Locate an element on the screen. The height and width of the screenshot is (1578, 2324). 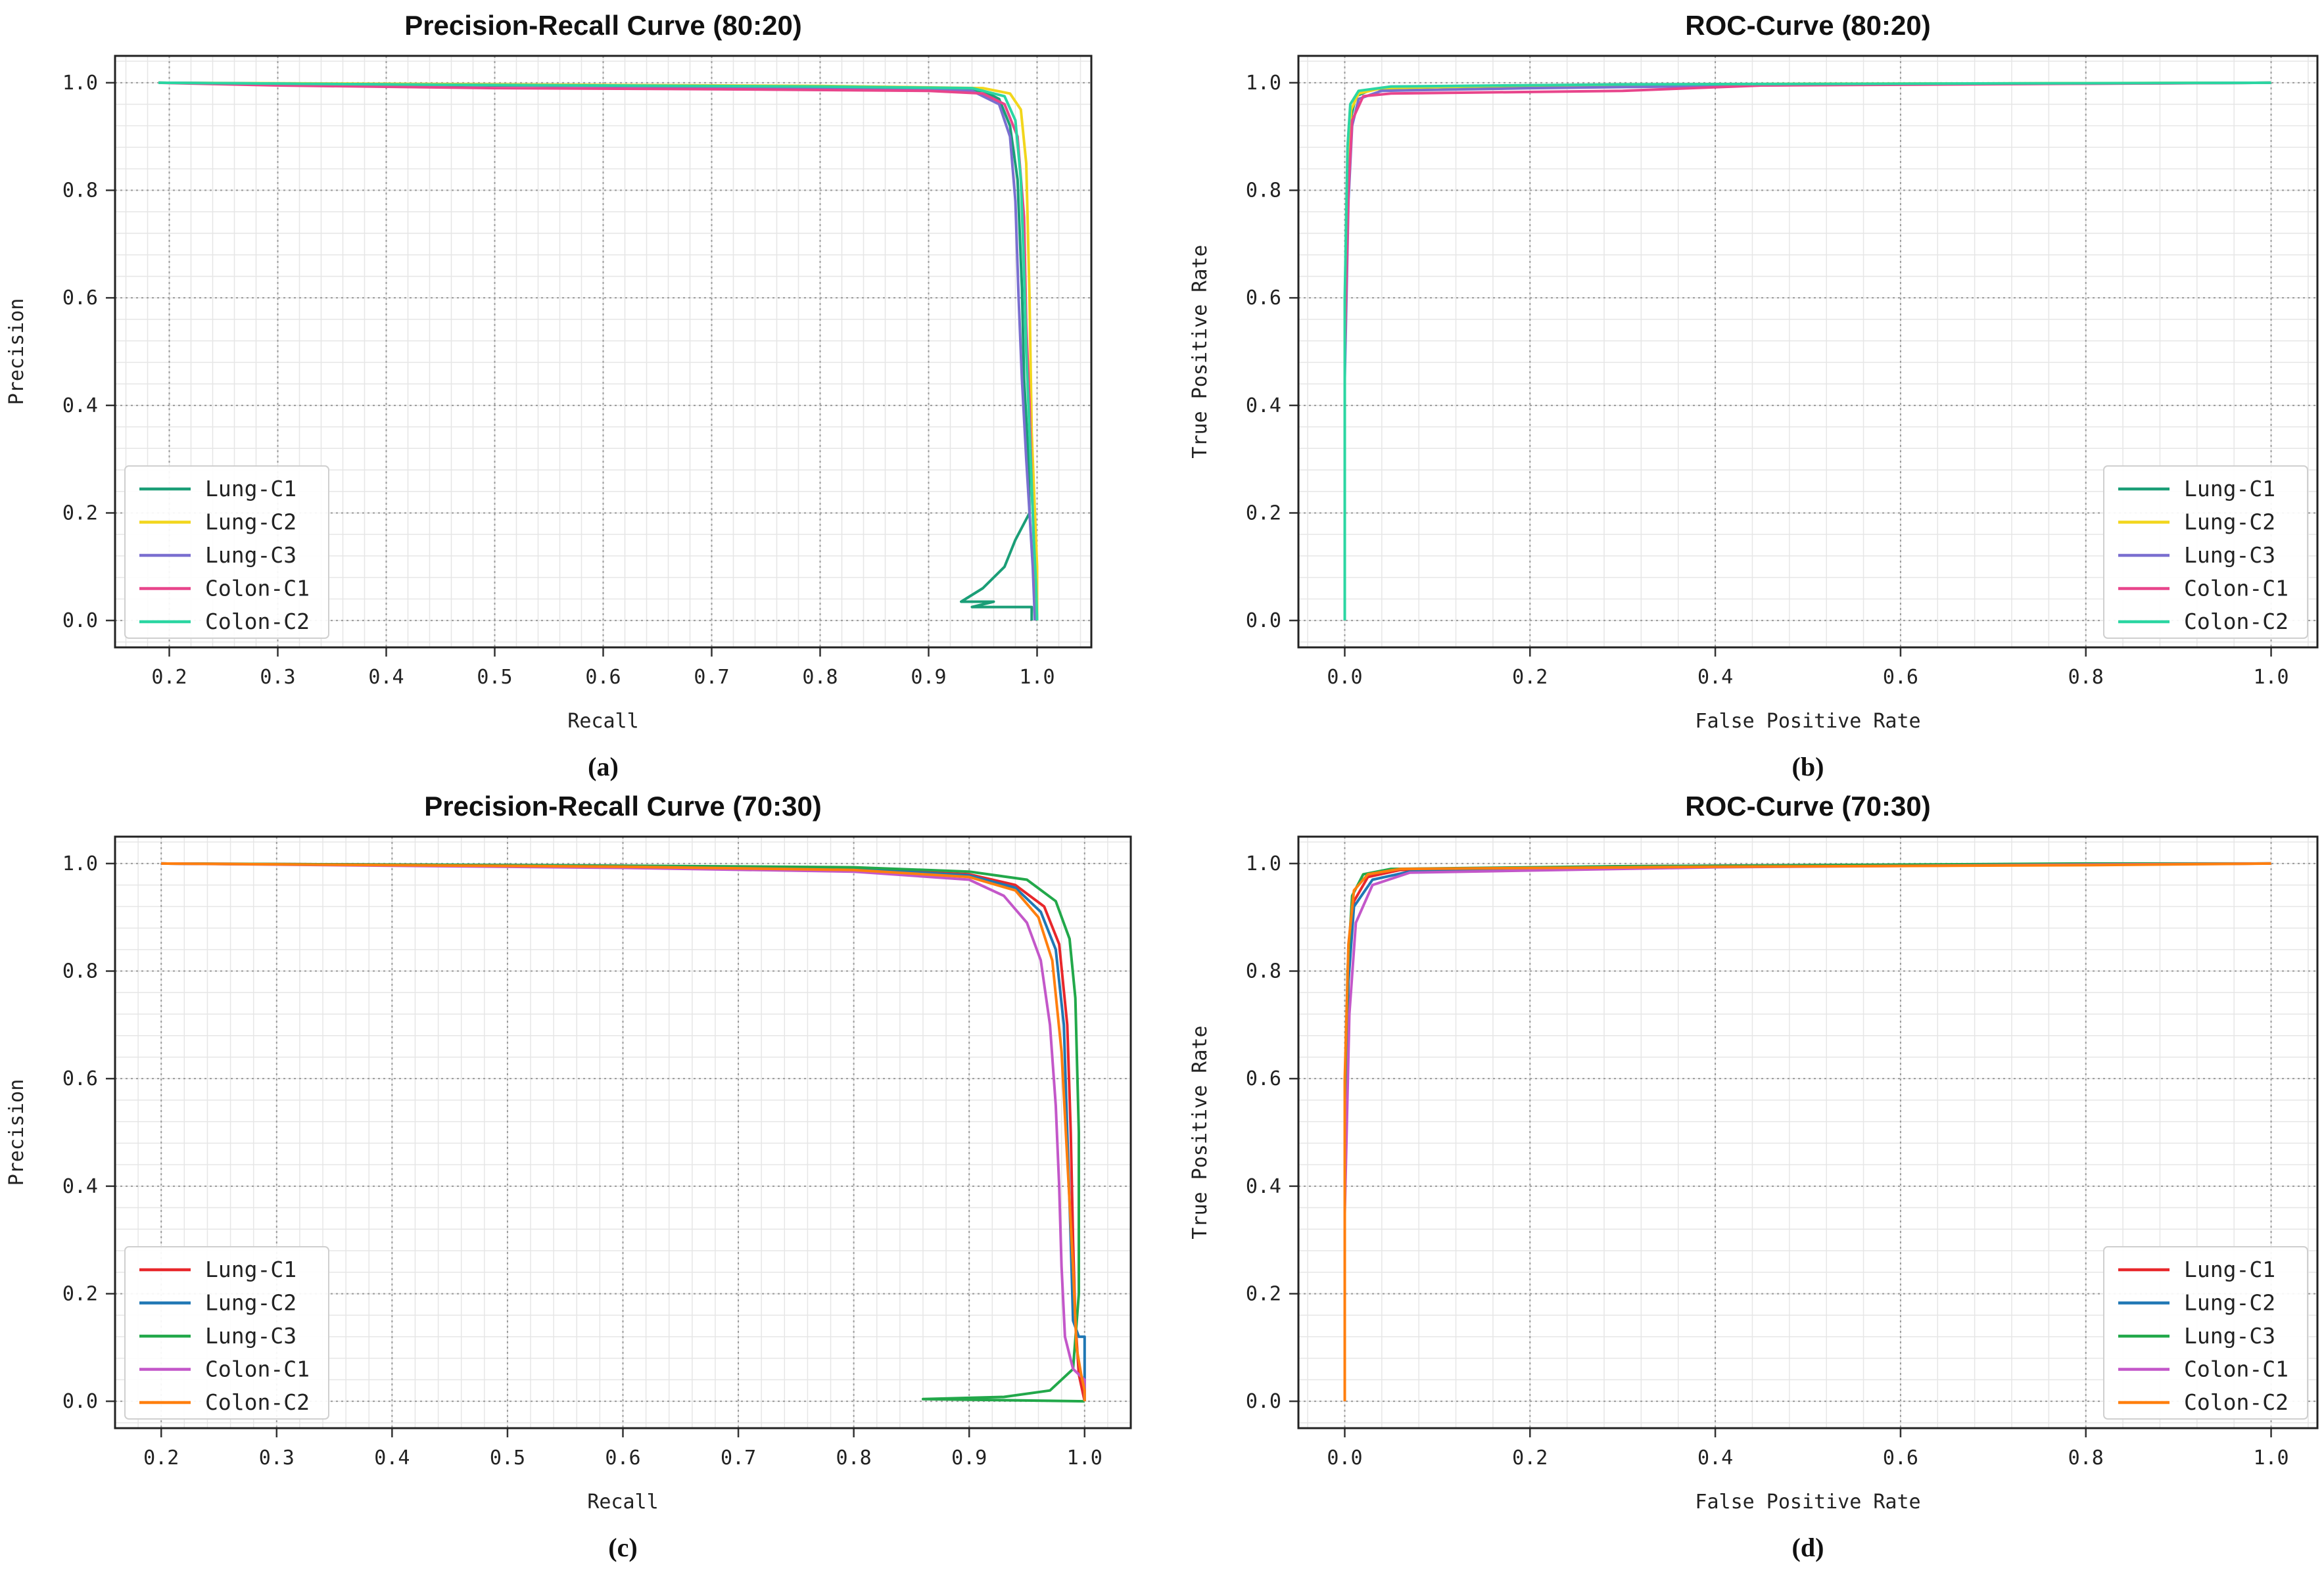
y-axis-label: Precision is located at coordinates (17, 352).